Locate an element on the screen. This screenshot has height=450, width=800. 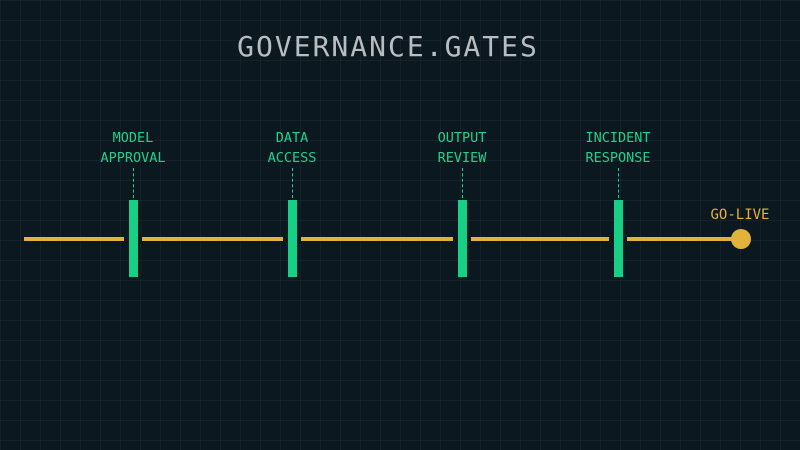
gate-label: INCIDENT RESPONSE is located at coordinates (618, 148).